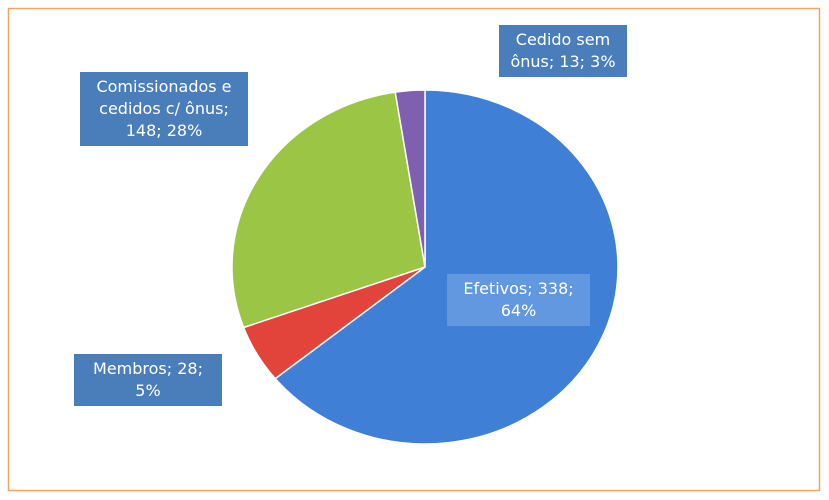  What do you see at coordinates (518, 300) in the screenshot?
I see `data-label: Efetivos; 338; 64%` at bounding box center [518, 300].